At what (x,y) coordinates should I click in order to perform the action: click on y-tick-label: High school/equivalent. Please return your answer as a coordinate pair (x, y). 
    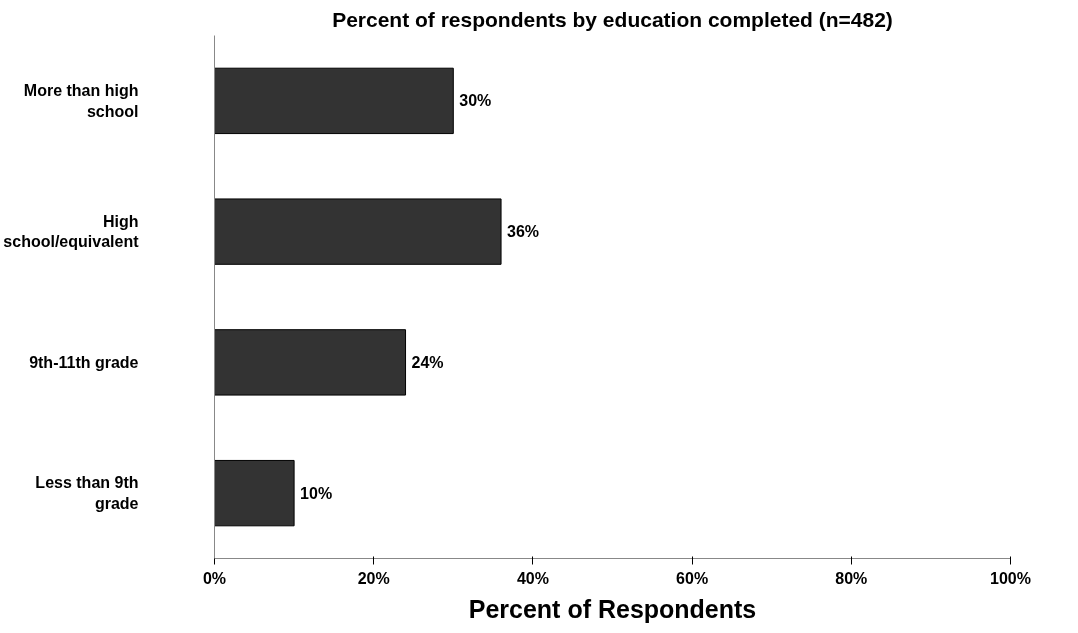
    Looking at the image, I should click on (71, 231).